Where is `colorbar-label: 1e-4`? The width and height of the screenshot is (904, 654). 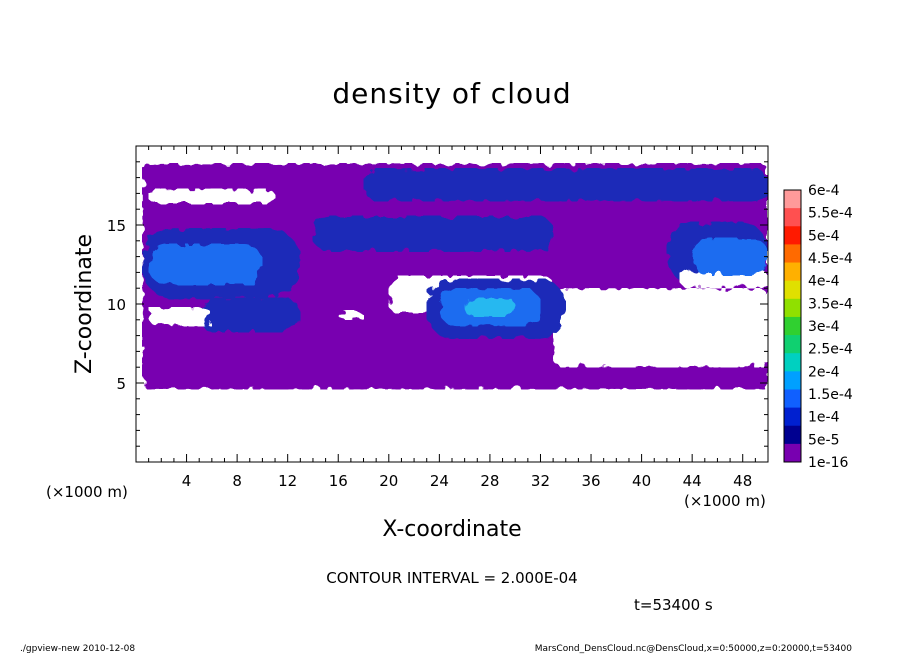
colorbar-label: 1e-4 is located at coordinates (824, 418).